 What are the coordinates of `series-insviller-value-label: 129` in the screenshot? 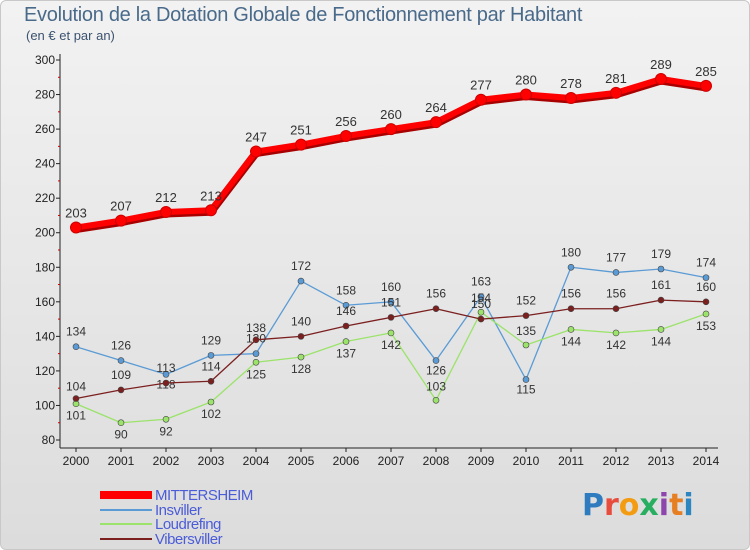 It's located at (211, 340).